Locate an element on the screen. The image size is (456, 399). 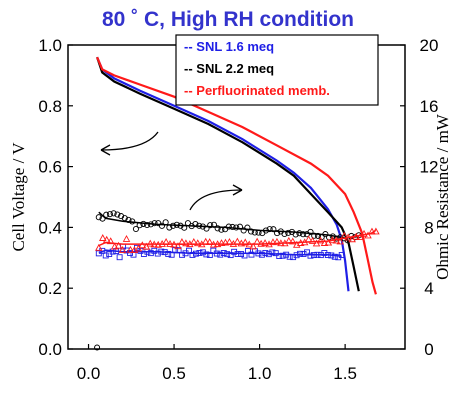
y-right-tick-label: 12 is located at coordinates (429, 167).